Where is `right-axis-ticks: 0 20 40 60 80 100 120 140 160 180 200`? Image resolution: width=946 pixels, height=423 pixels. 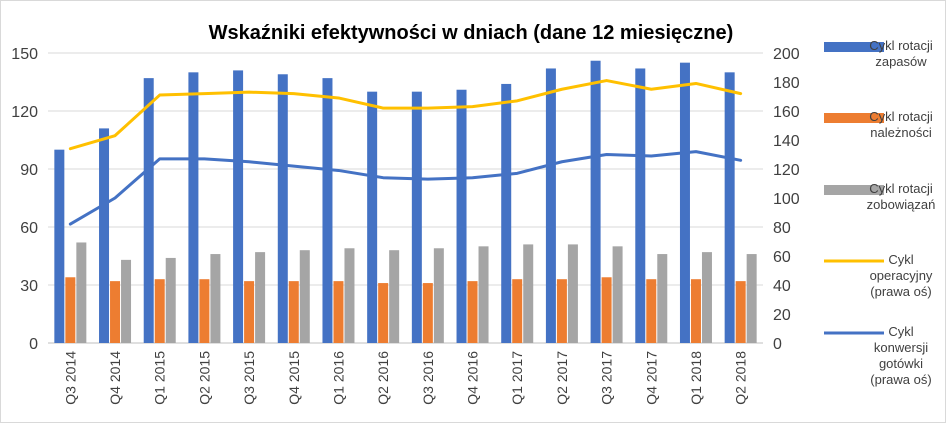
right-axis-ticks: 0 20 40 60 80 100 120 140 160 180 200 is located at coordinates (786, 199).